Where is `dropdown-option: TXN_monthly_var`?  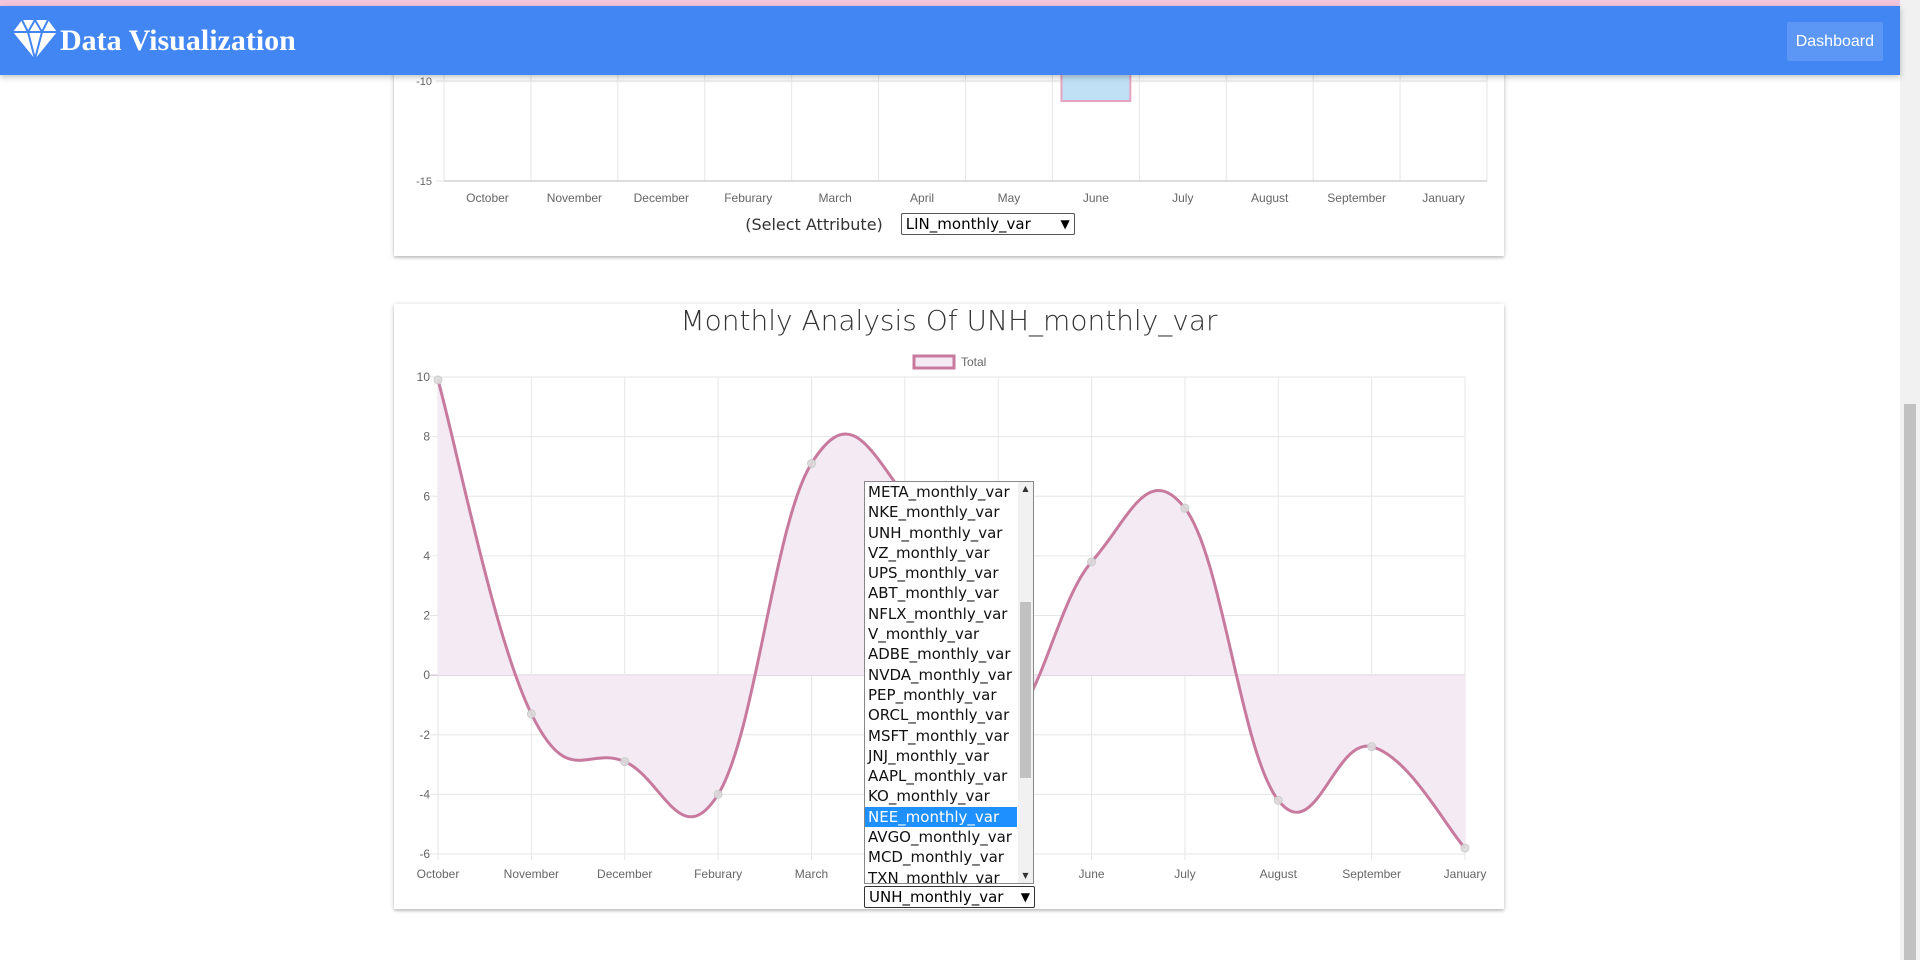 dropdown-option: TXN_monthly_var is located at coordinates (934, 876).